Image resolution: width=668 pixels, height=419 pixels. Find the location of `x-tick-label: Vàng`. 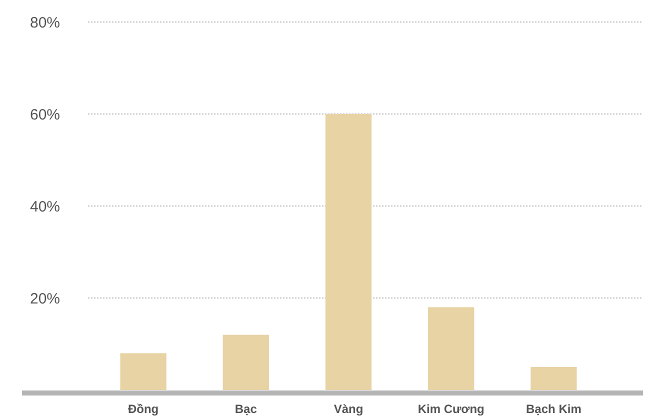

x-tick-label: Vàng is located at coordinates (349, 409).